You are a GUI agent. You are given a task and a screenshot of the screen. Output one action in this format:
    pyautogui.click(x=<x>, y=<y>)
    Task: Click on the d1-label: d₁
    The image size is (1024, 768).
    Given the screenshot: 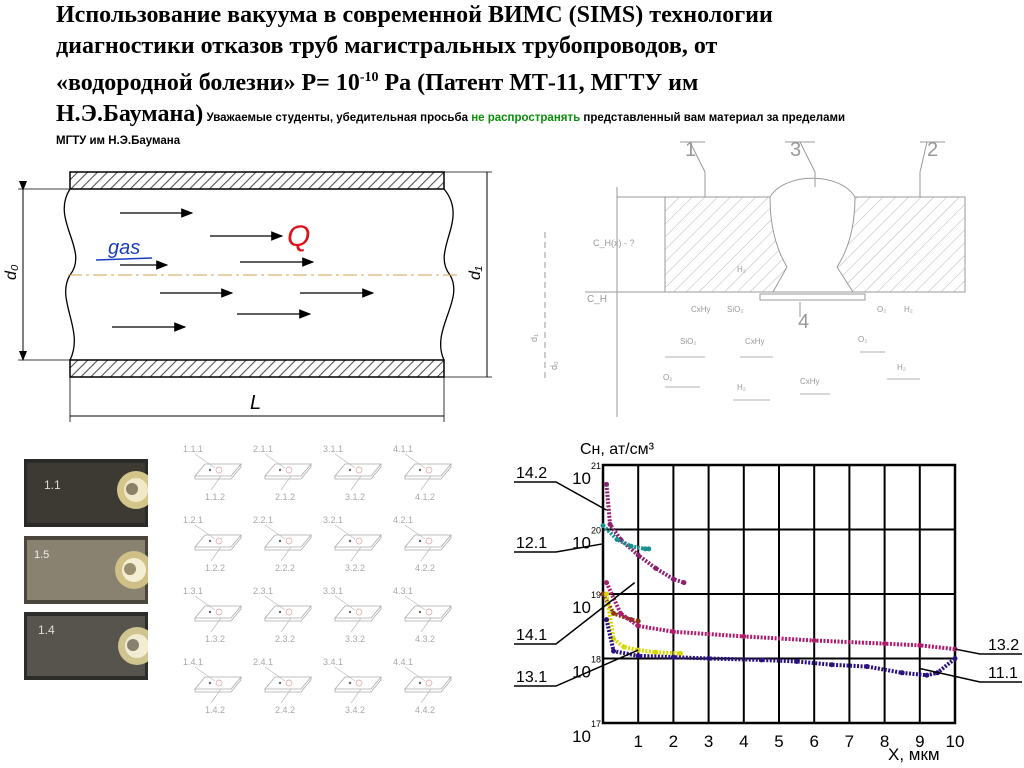 What is the action you would take?
    pyautogui.click(x=475, y=273)
    